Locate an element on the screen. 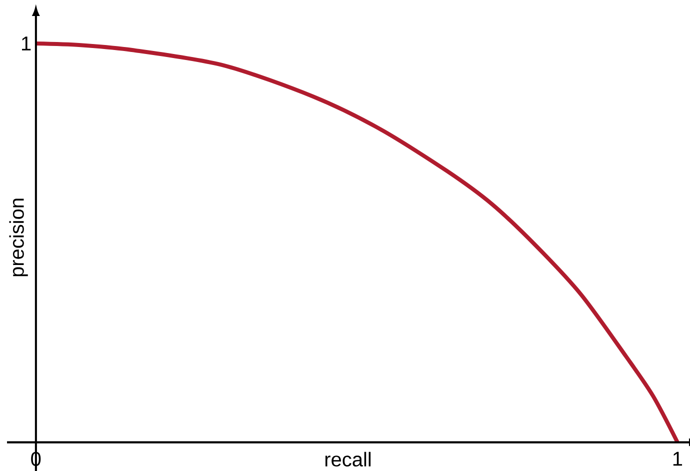  x-axis-title: recall is located at coordinates (348, 459).